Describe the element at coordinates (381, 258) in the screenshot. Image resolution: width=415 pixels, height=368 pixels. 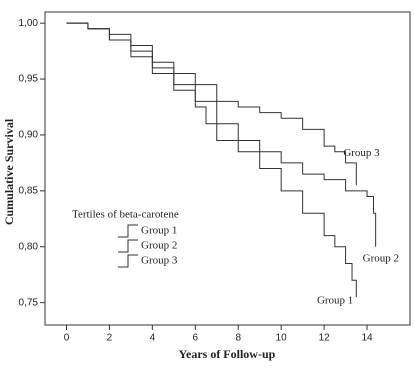
I see `curve-label: Group 2` at that location.